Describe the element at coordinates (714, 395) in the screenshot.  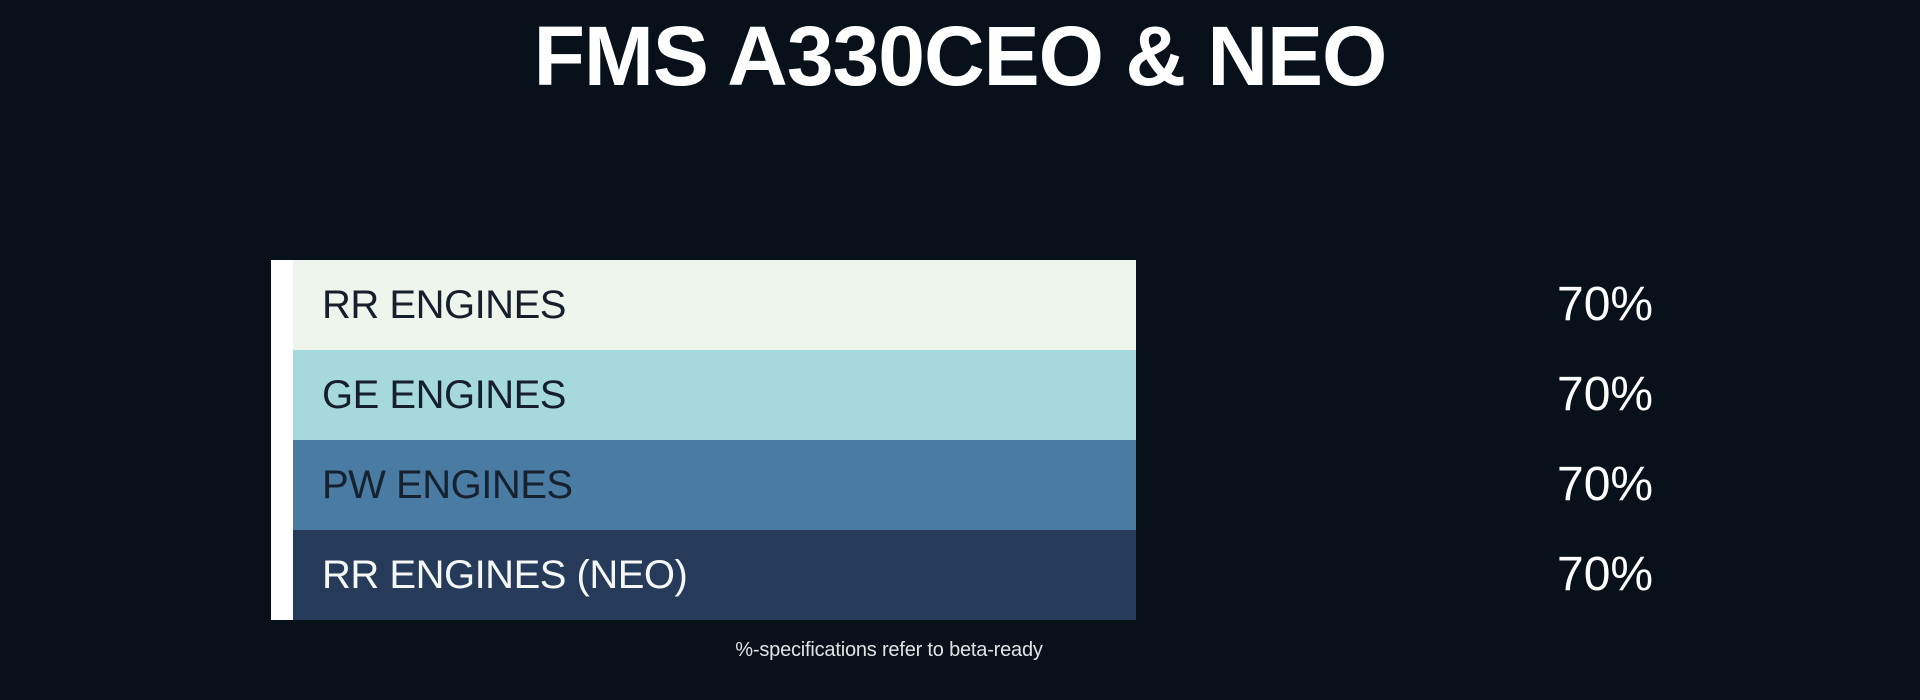
I see `bar: GE ENGINES` at that location.